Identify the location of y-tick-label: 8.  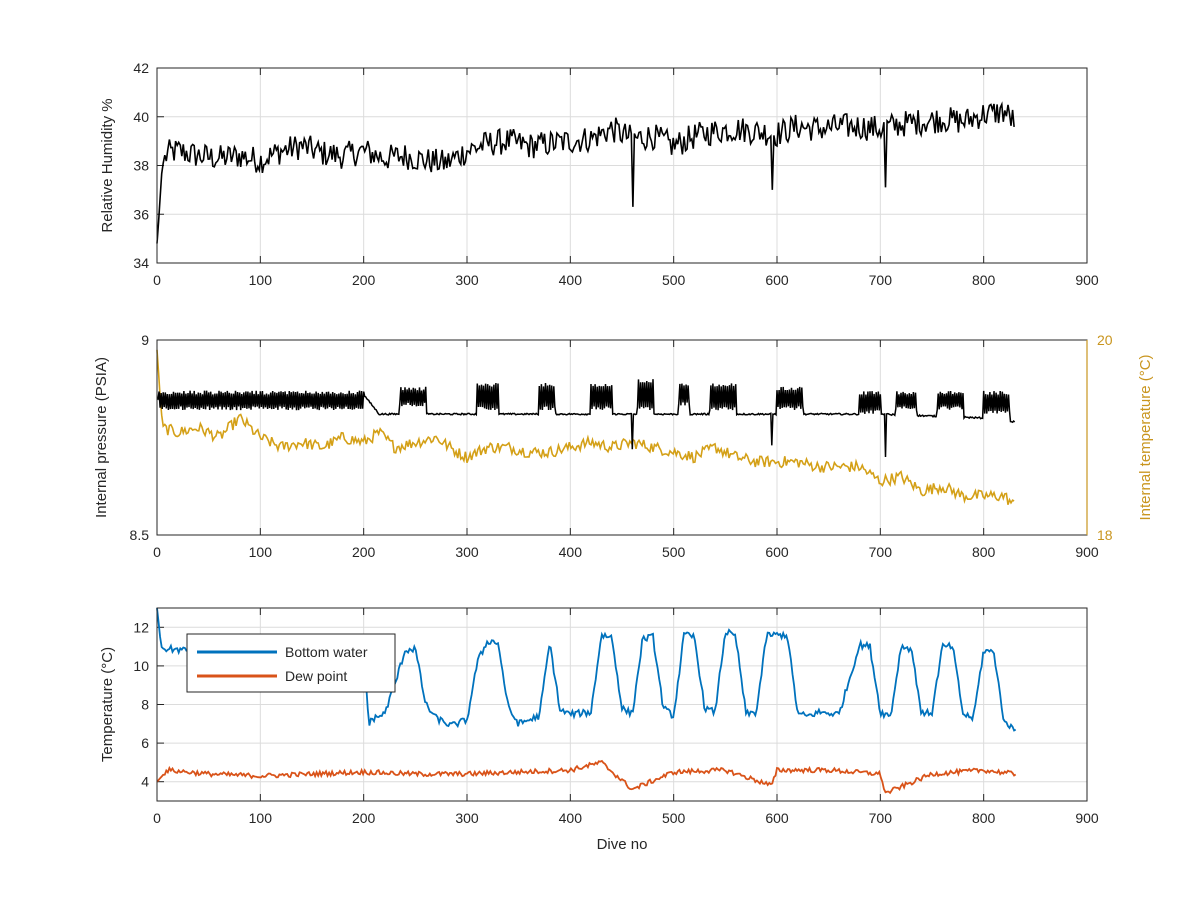
(145, 705).